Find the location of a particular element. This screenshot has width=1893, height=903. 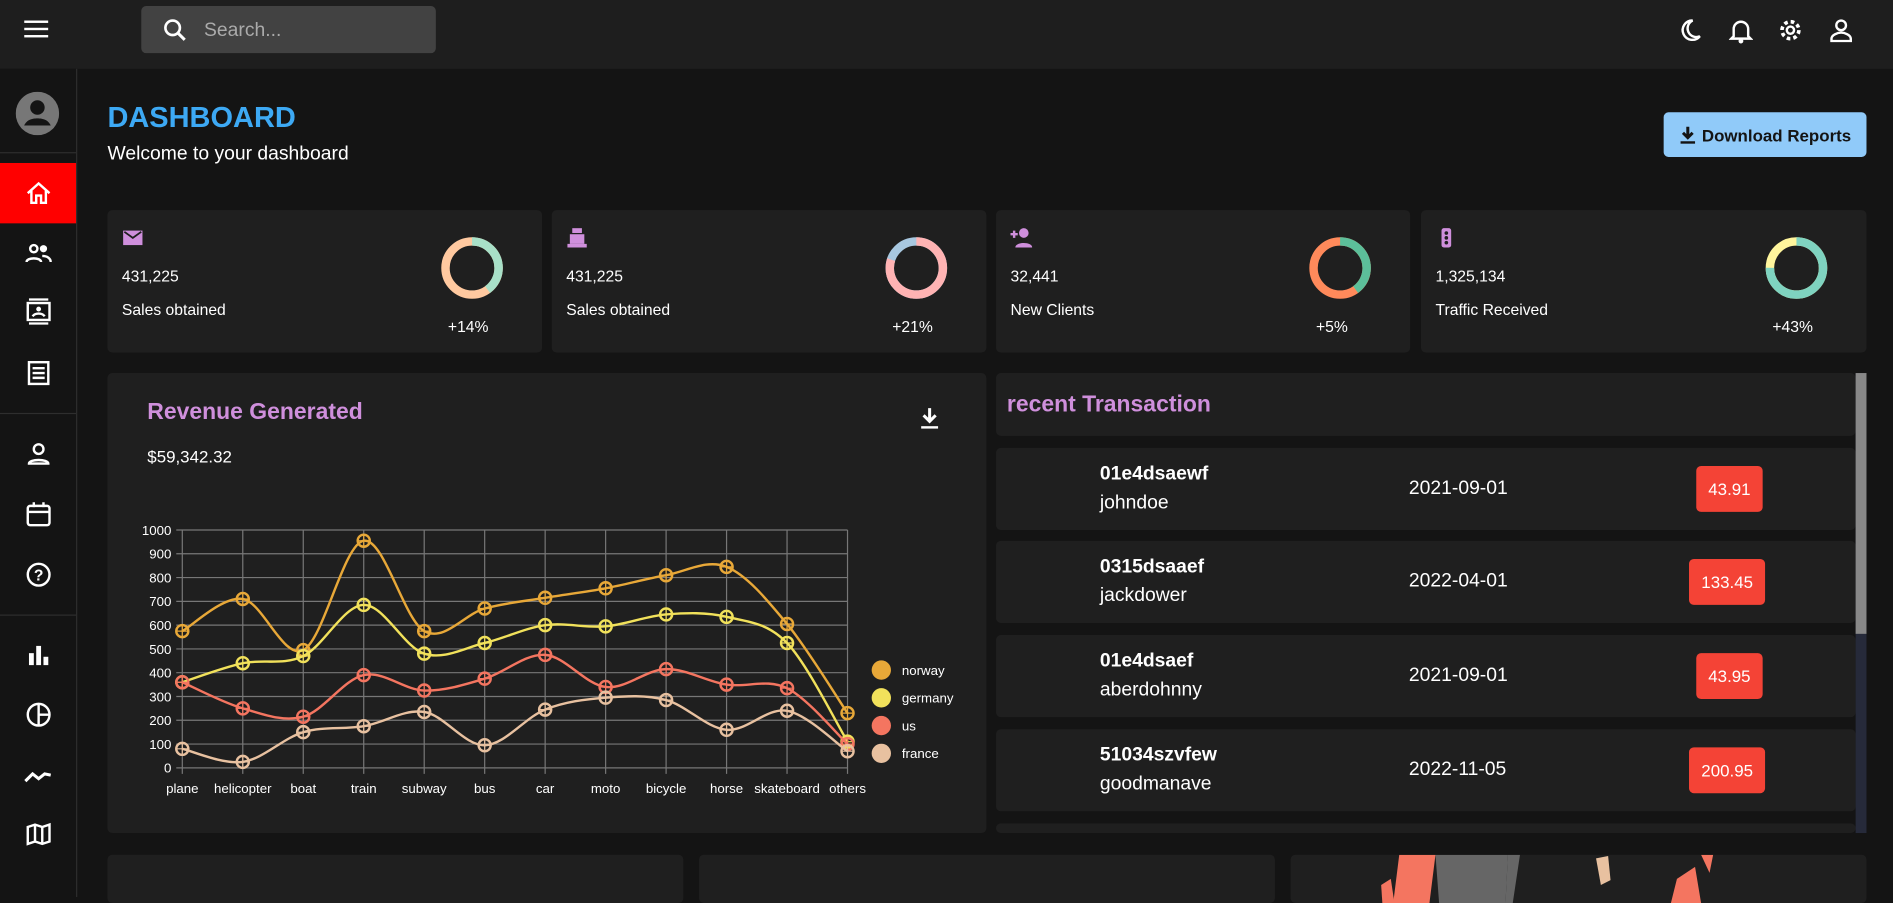

transaction-row: 51034szvfew goodmanave 2022-11-05 200.95 is located at coordinates (1426, 770).